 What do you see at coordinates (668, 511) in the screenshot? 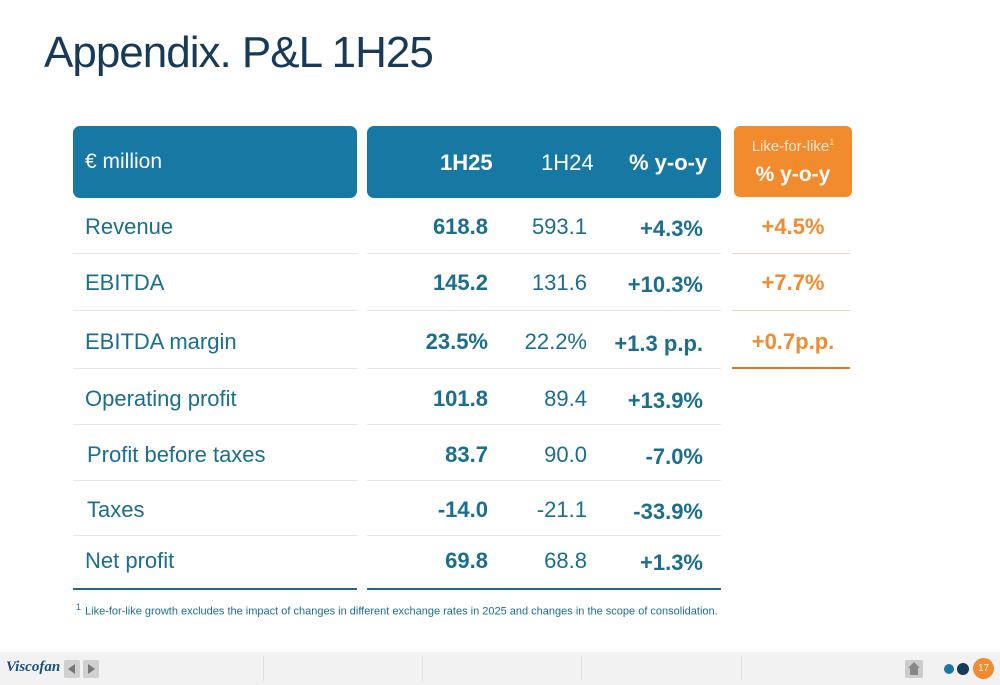
I see `value-yoy: -33.9%` at bounding box center [668, 511].